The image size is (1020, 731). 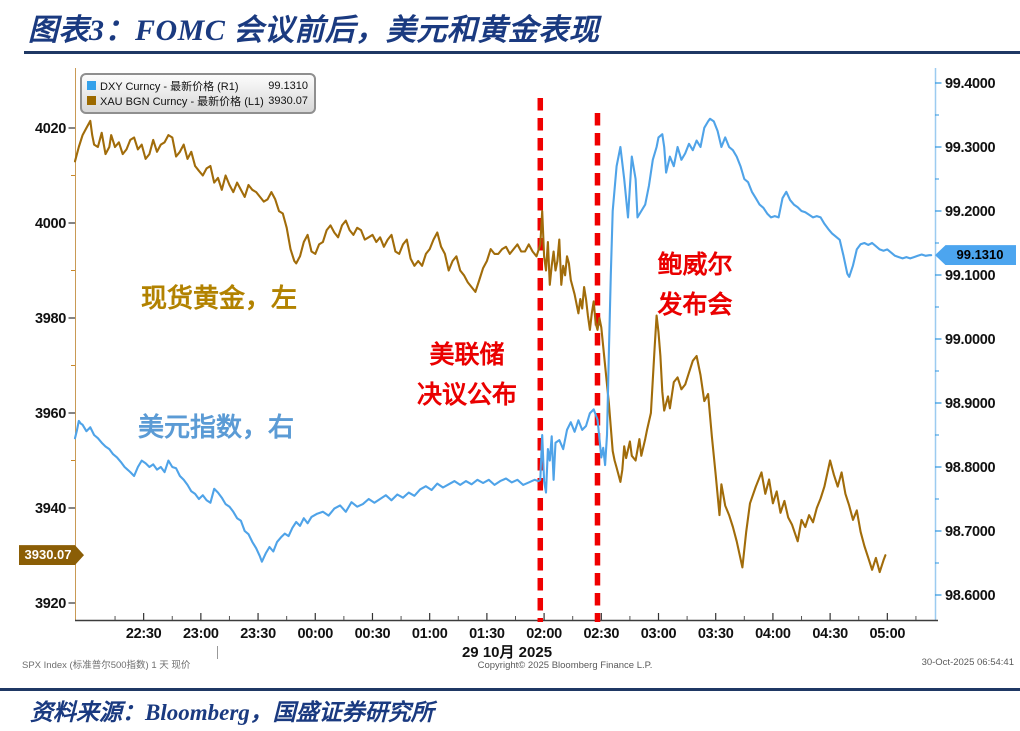 I want to click on xau-legend-swatch, so click(x=91, y=100).